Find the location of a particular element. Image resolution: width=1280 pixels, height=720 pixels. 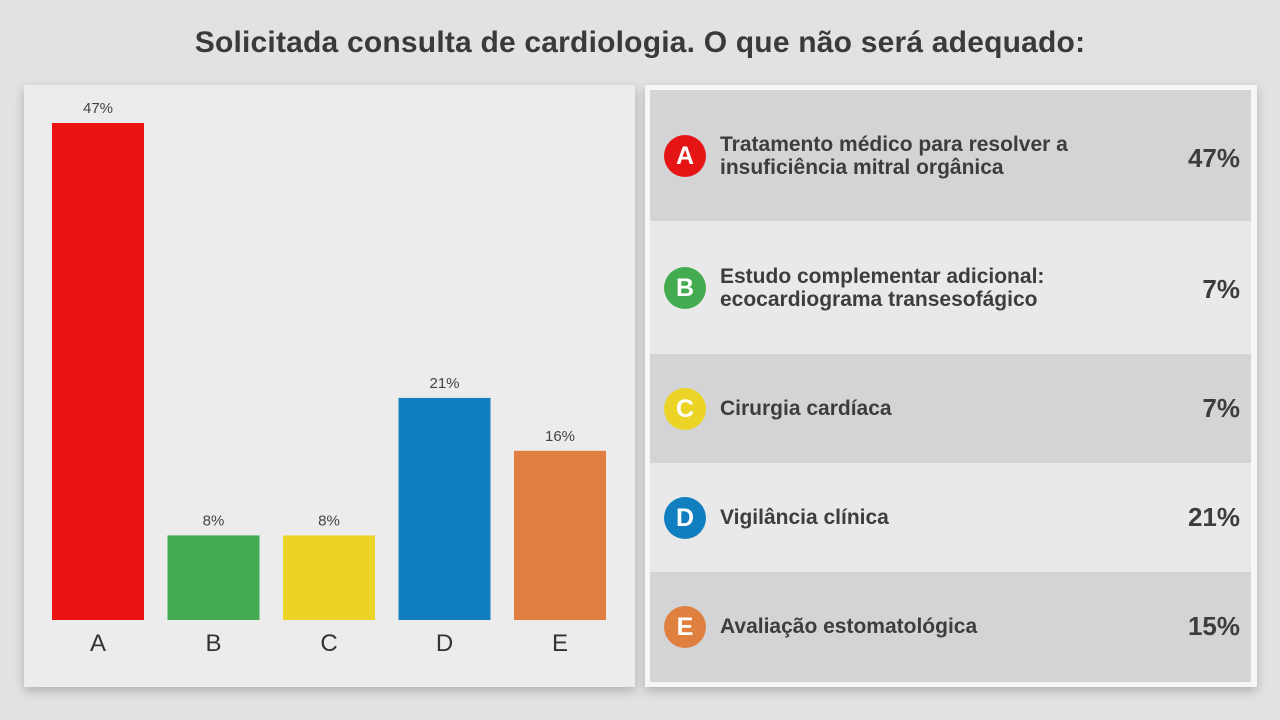

bar-b-value-label: 8% is located at coordinates (214, 520).